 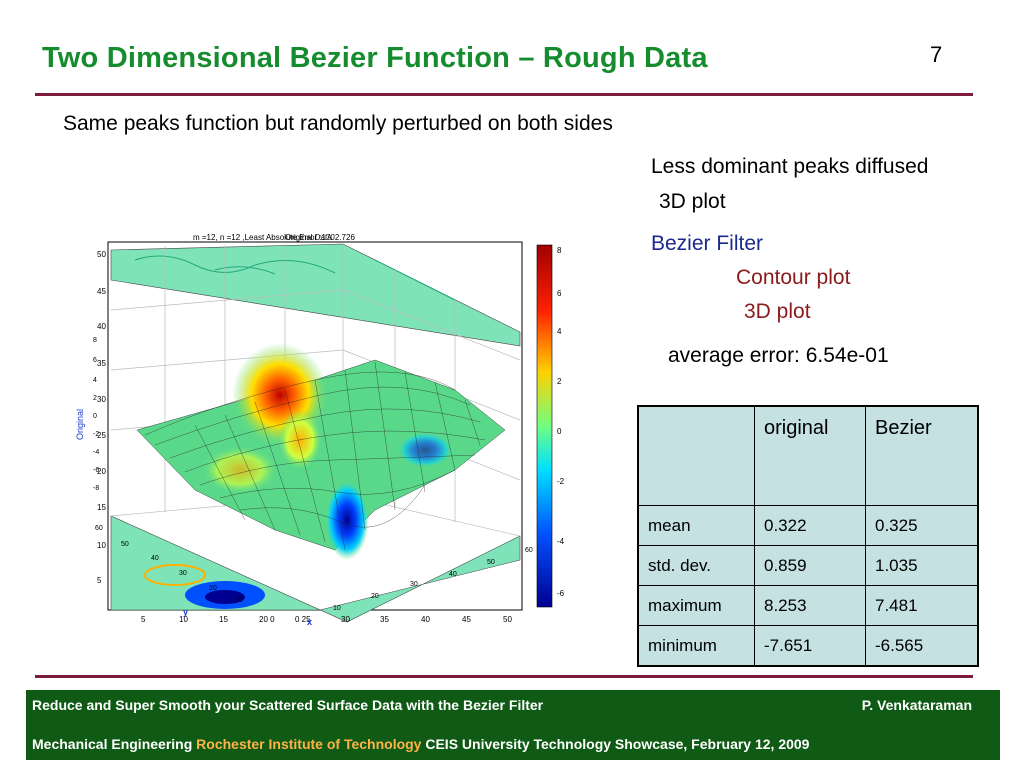 I want to click on z-tick-0: 0, so click(x=95, y=416).